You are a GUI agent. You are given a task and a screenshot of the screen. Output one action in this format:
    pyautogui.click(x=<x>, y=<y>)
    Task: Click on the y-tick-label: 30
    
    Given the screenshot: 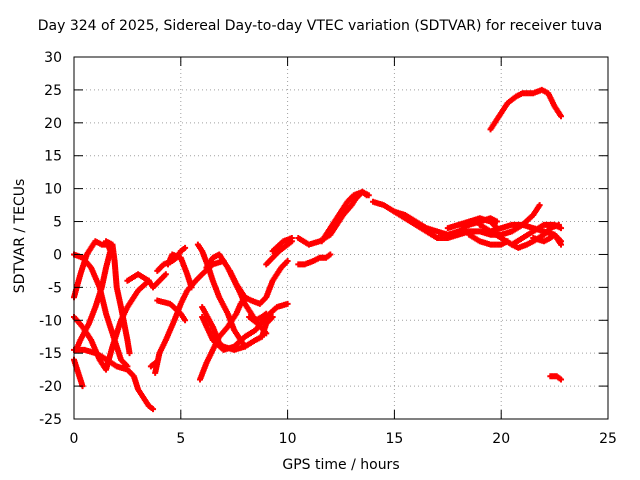 What is the action you would take?
    pyautogui.click(x=53, y=58)
    